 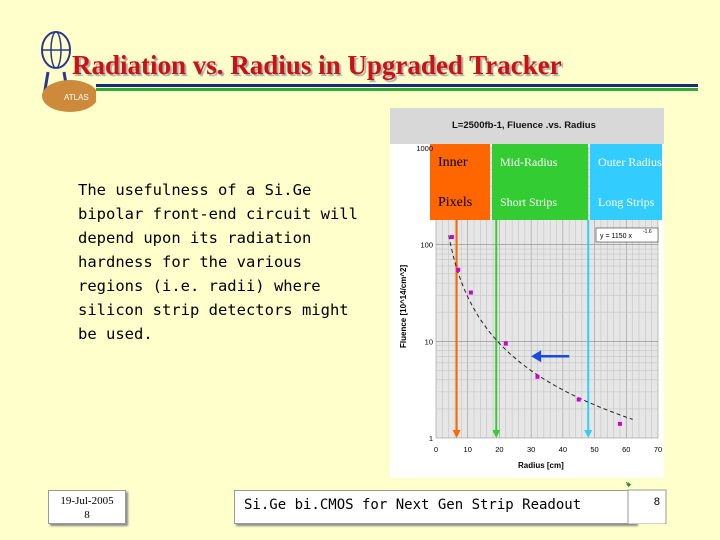 What do you see at coordinates (66, 64) in the screenshot?
I see `atlas-logo: ATLAS` at bounding box center [66, 64].